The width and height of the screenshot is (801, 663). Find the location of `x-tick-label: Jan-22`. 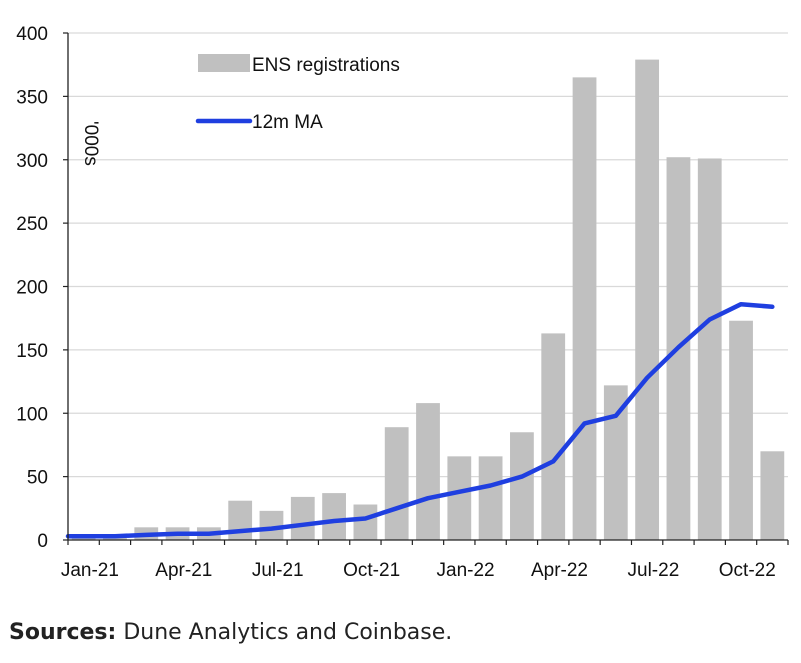

x-tick-label: Jan-22 is located at coordinates (466, 570).